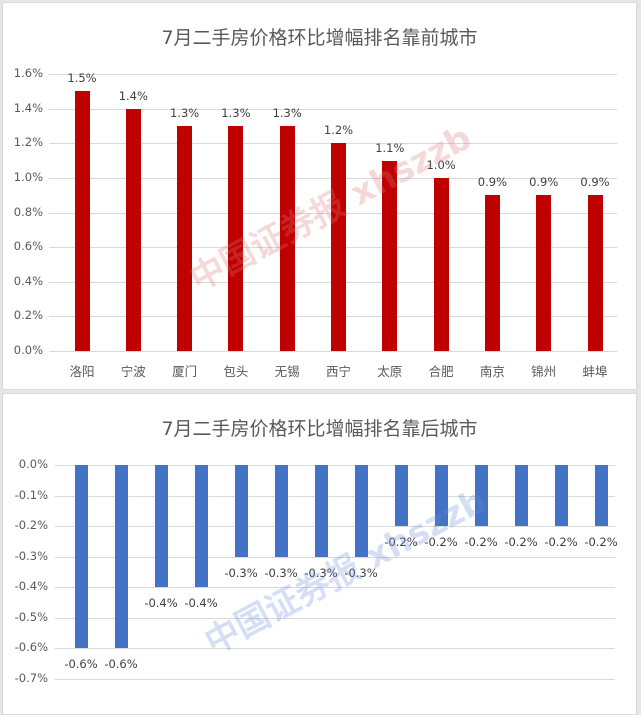 This screenshot has width=641, height=715. I want to click on y-tick-label: 0.6%, so click(28, 246).